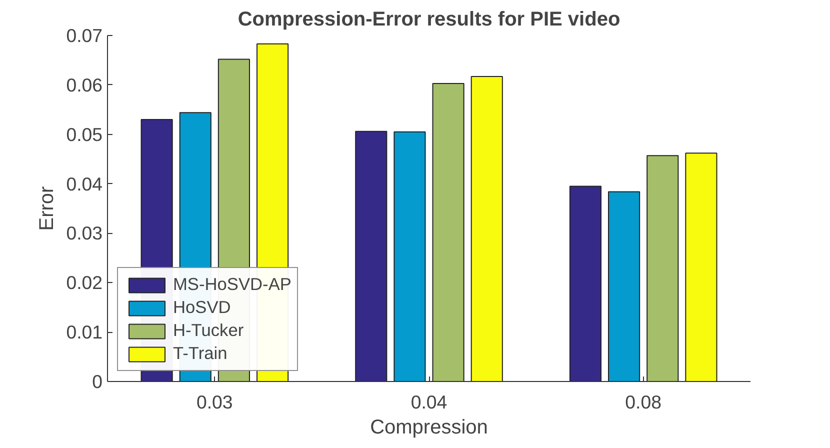 This screenshot has width=830, height=448. I want to click on chart-title: Compression-Error results for PIE video, so click(429, 19).